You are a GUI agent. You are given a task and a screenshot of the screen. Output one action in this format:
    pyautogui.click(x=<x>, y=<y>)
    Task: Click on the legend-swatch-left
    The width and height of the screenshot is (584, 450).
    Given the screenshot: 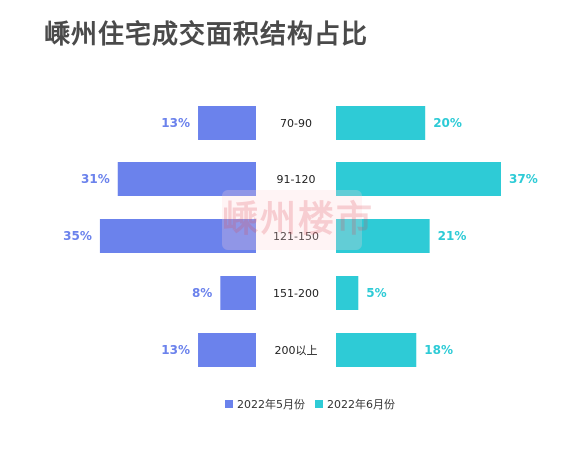 What is the action you would take?
    pyautogui.click(x=229, y=404)
    